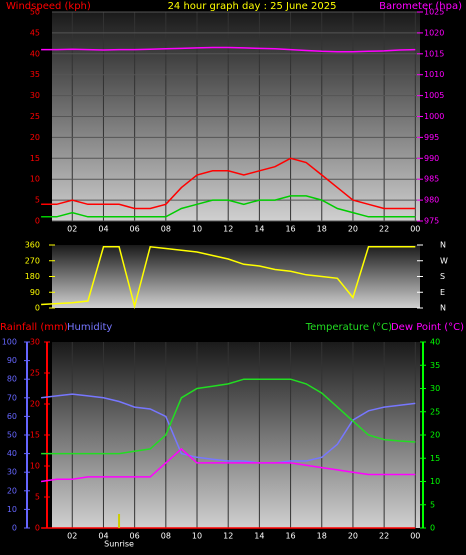  I want to click on y-tick-label: E, so click(442, 292).